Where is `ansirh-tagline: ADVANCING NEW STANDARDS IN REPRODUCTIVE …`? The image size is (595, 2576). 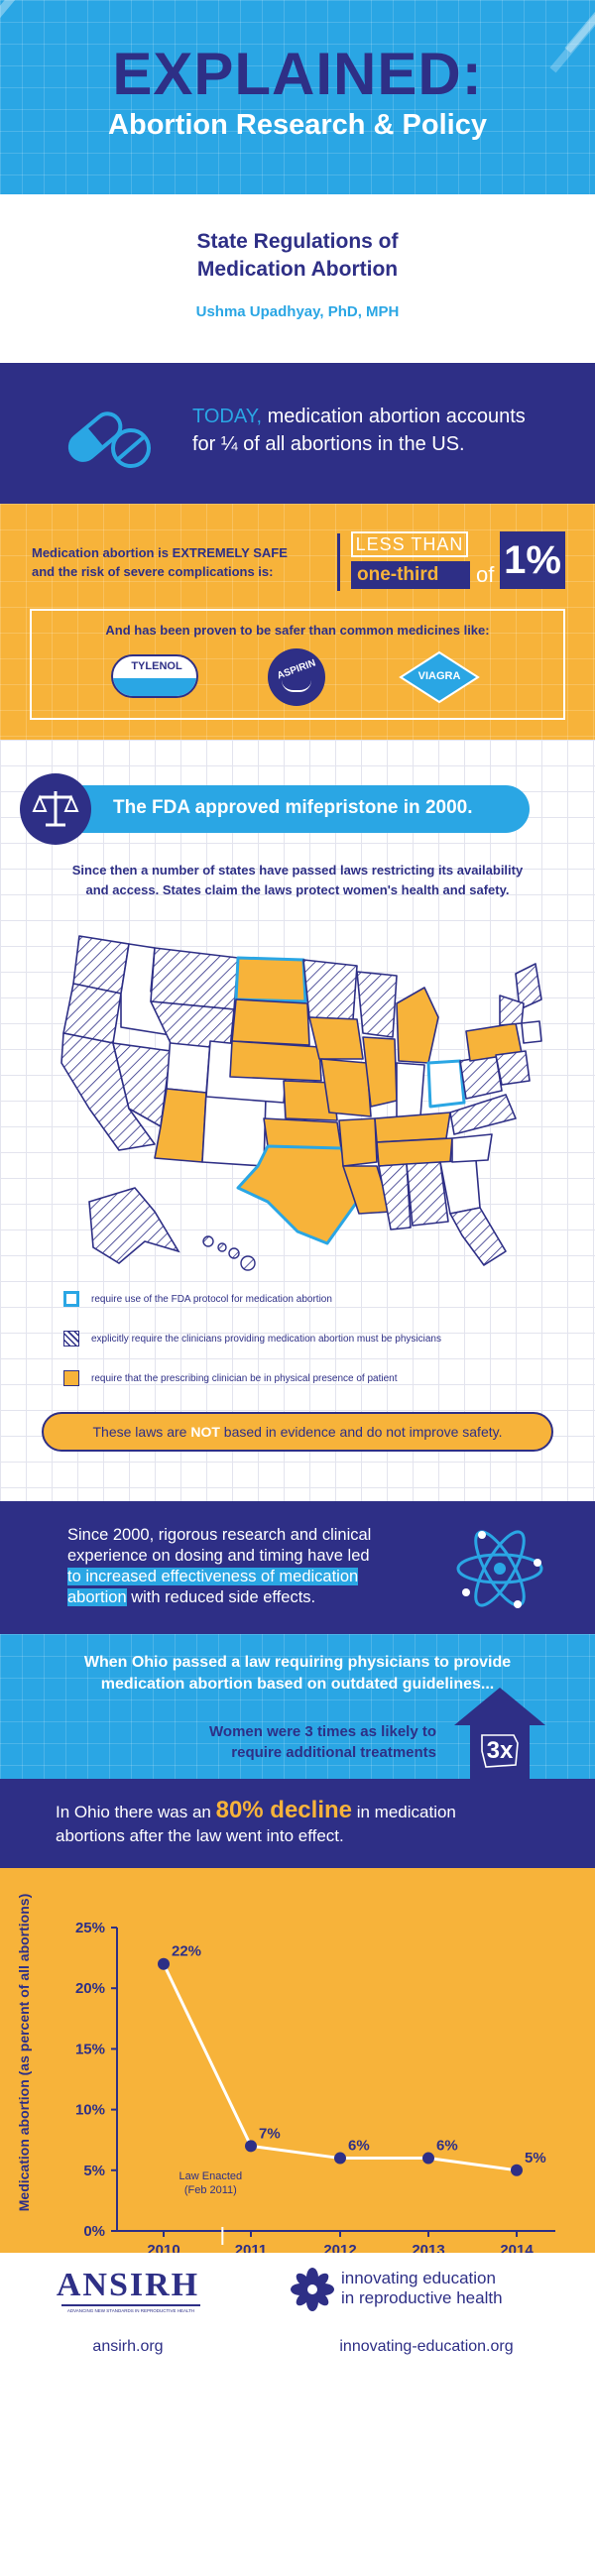
ansirh-tagline: ADVANCING NEW STANDARDS IN REPRODUCTIVE … is located at coordinates (130, 2310).